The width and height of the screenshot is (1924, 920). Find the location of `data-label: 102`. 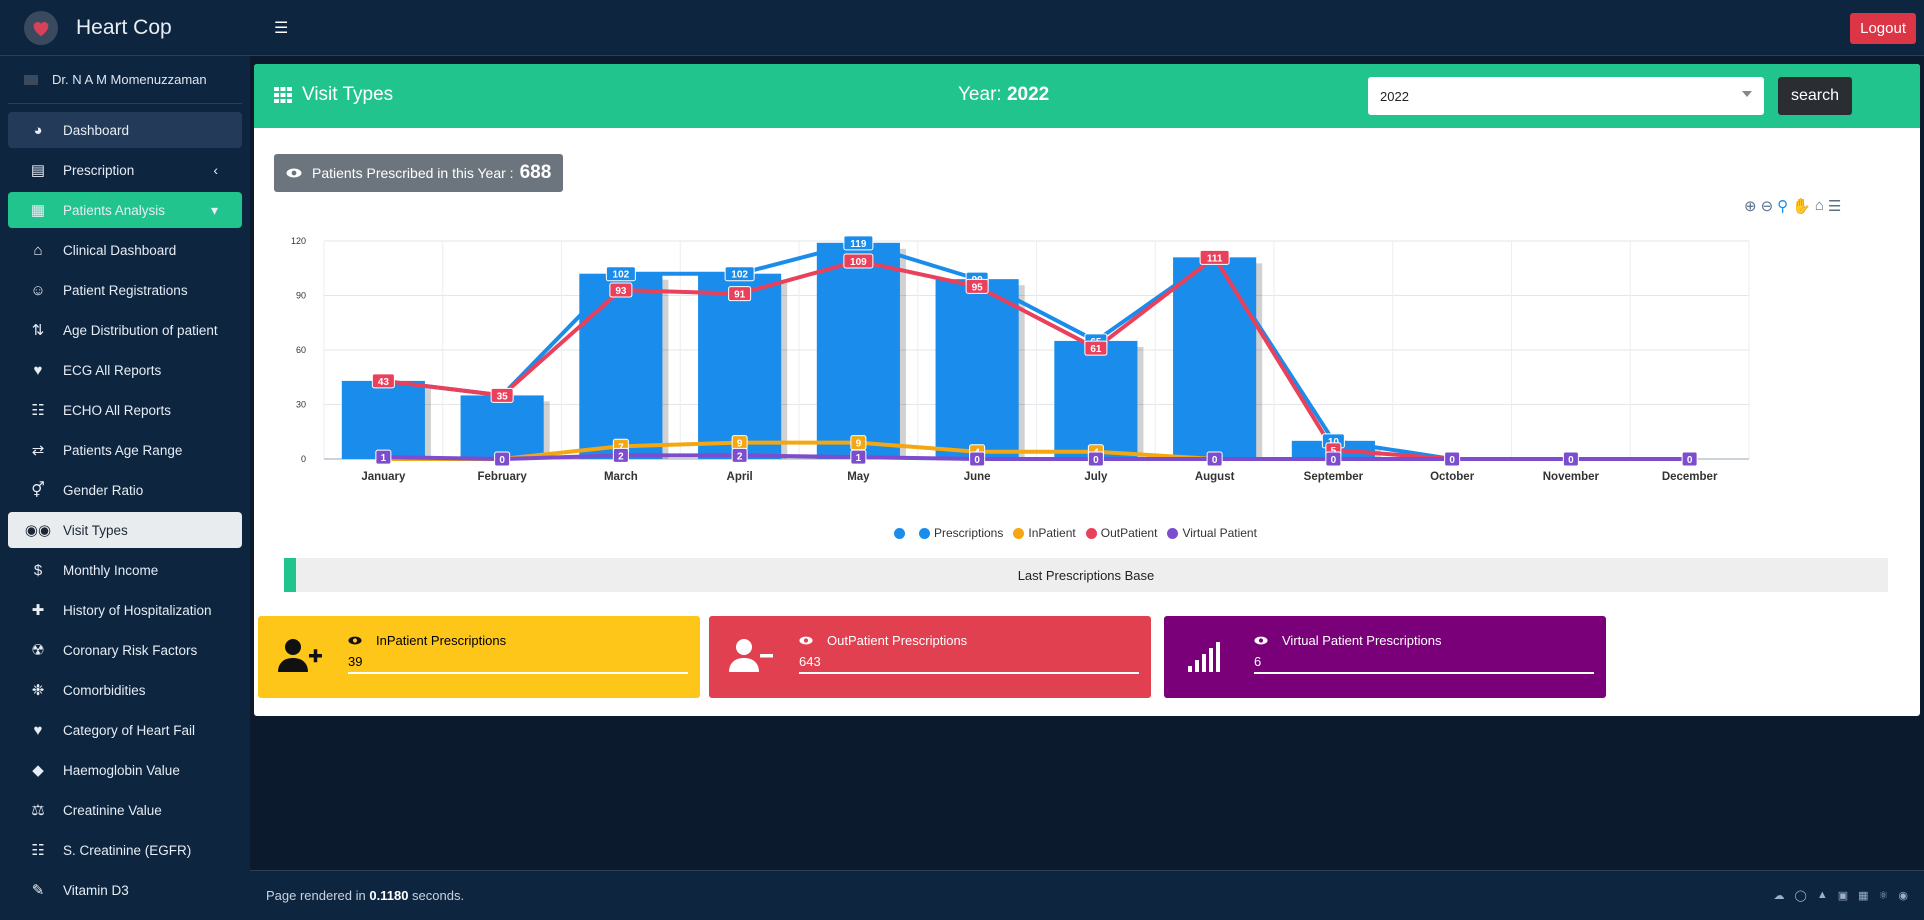

data-label: 102 is located at coordinates (621, 275).